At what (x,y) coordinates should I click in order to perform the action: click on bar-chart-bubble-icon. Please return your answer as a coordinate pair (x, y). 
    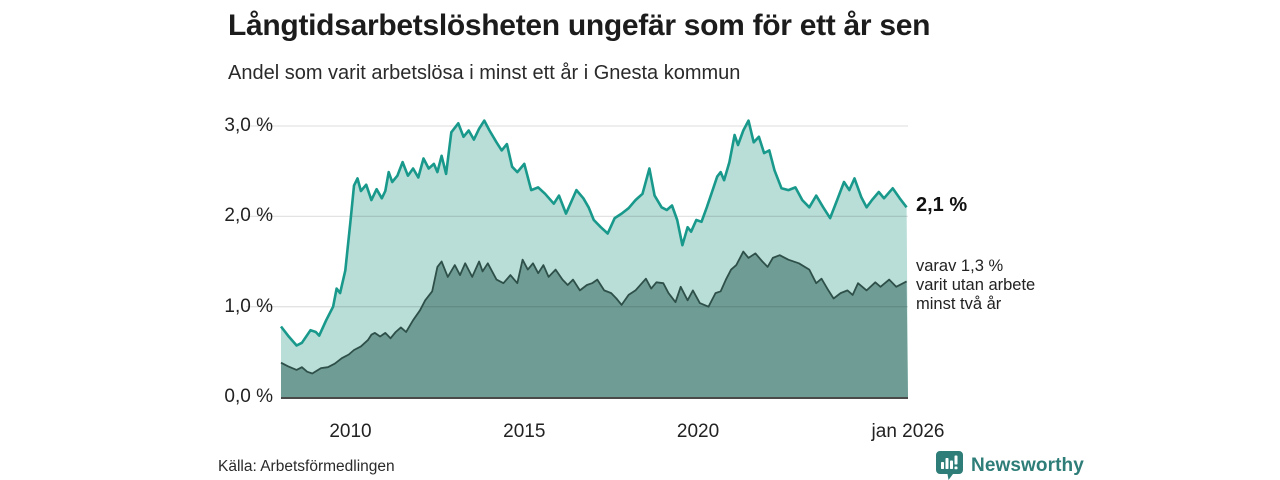
    Looking at the image, I should click on (949, 465).